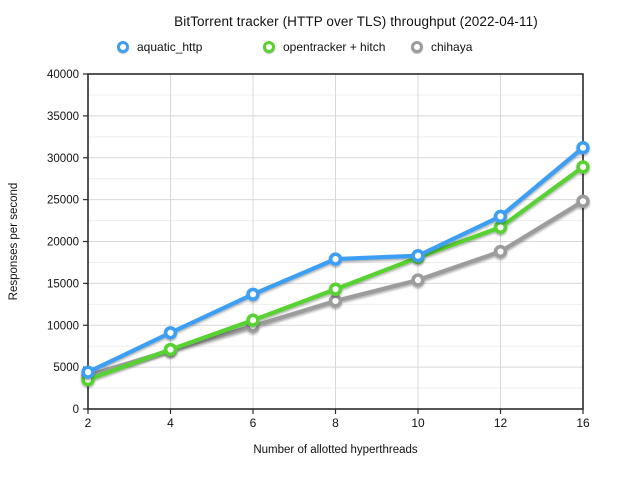 The image size is (624, 482). I want to click on y-tick-label: 15000, so click(63, 284).